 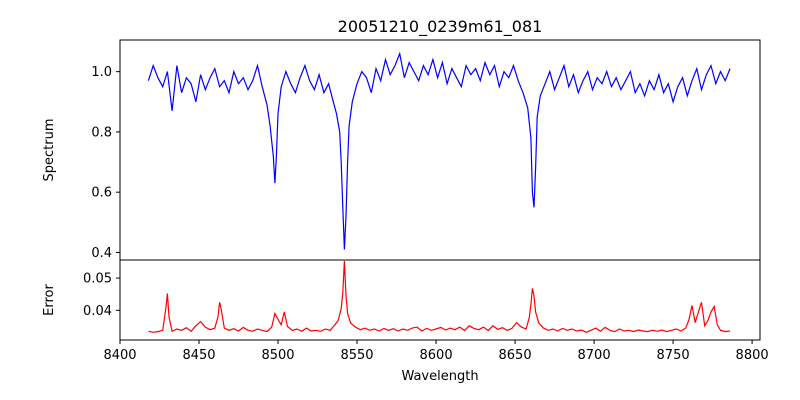 What do you see at coordinates (752, 355) in the screenshot?
I see `x-tick-label: 8800` at bounding box center [752, 355].